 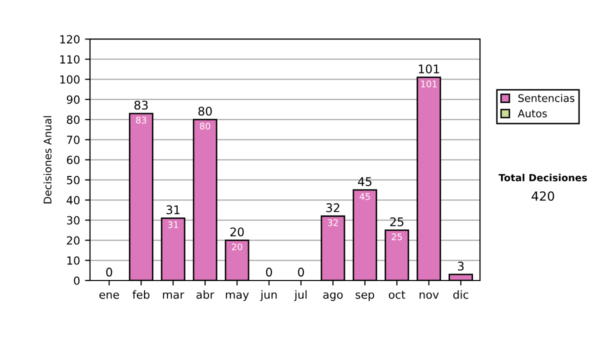 I want to click on data-label: 45, so click(x=365, y=196).